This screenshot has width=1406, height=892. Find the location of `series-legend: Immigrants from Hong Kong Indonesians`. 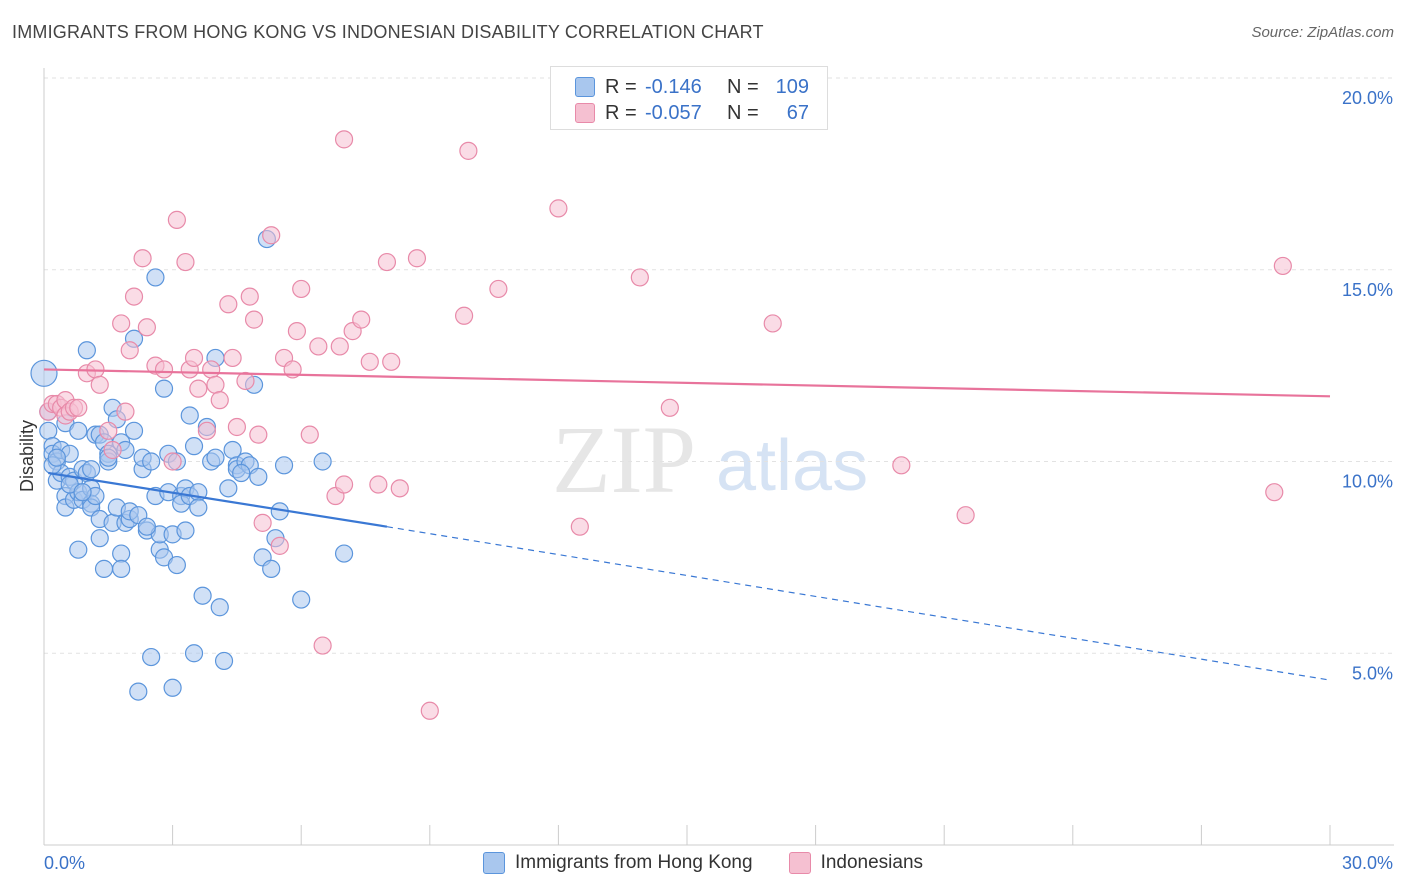

series-legend: Immigrants from Hong Kong Indonesians is located at coordinates (703, 863).